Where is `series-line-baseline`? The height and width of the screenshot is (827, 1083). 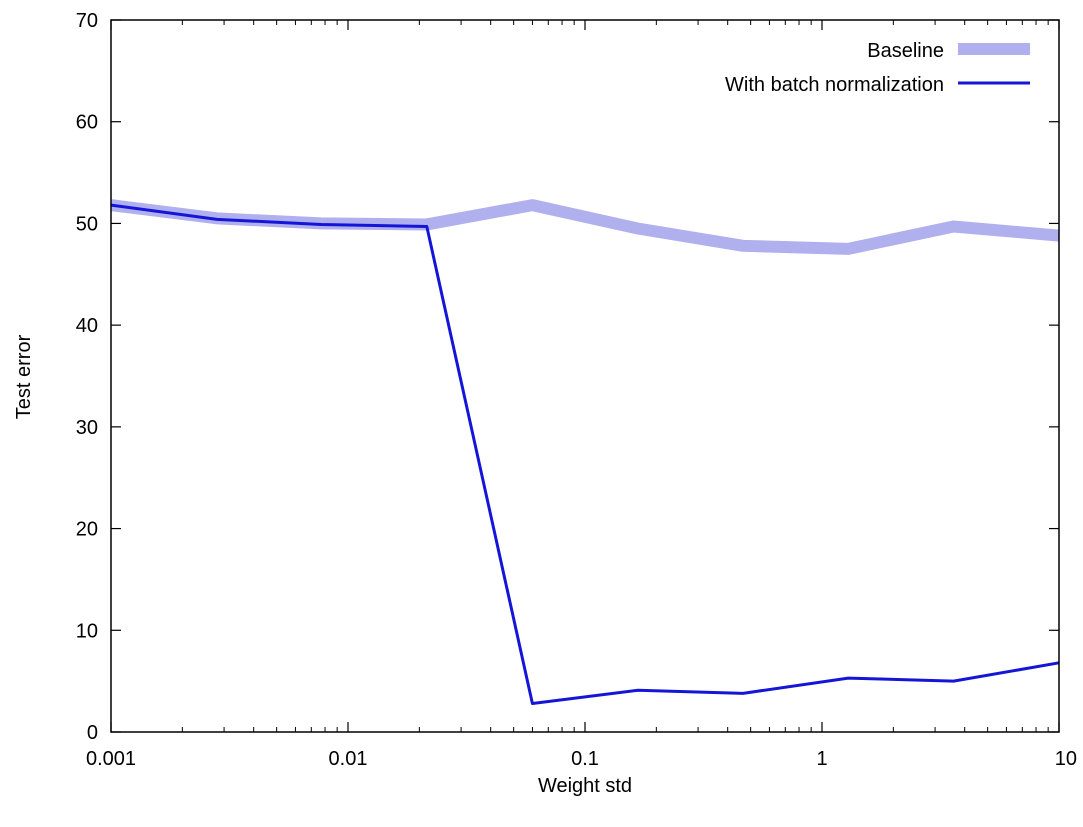 series-line-baseline is located at coordinates (585, 227).